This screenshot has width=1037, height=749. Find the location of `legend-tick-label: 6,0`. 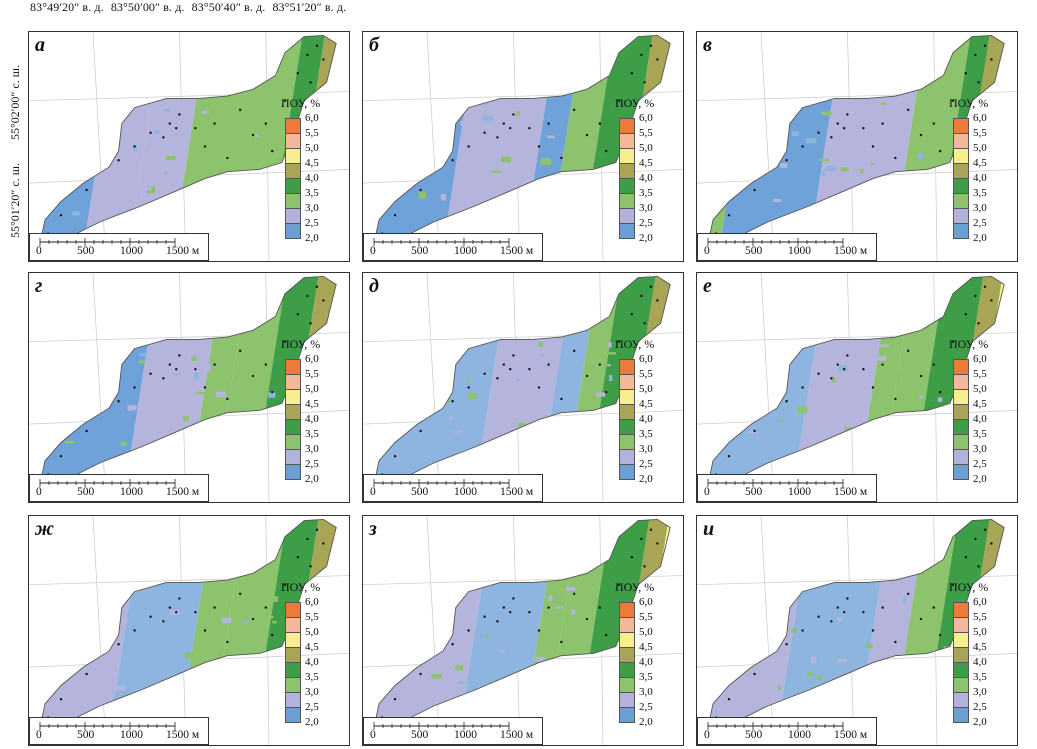

legend-tick-label: 6,0 is located at coordinates (312, 602).